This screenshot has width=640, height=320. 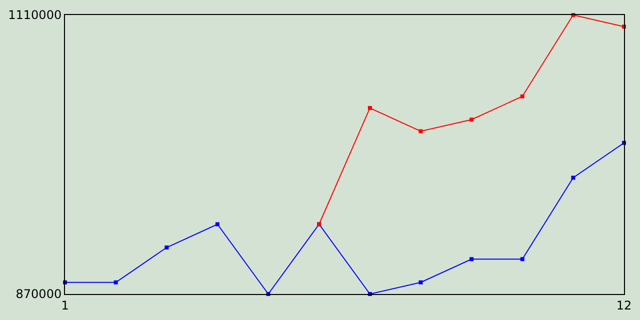 I want to click on y-tick-label: 1110000, so click(x=35, y=15).